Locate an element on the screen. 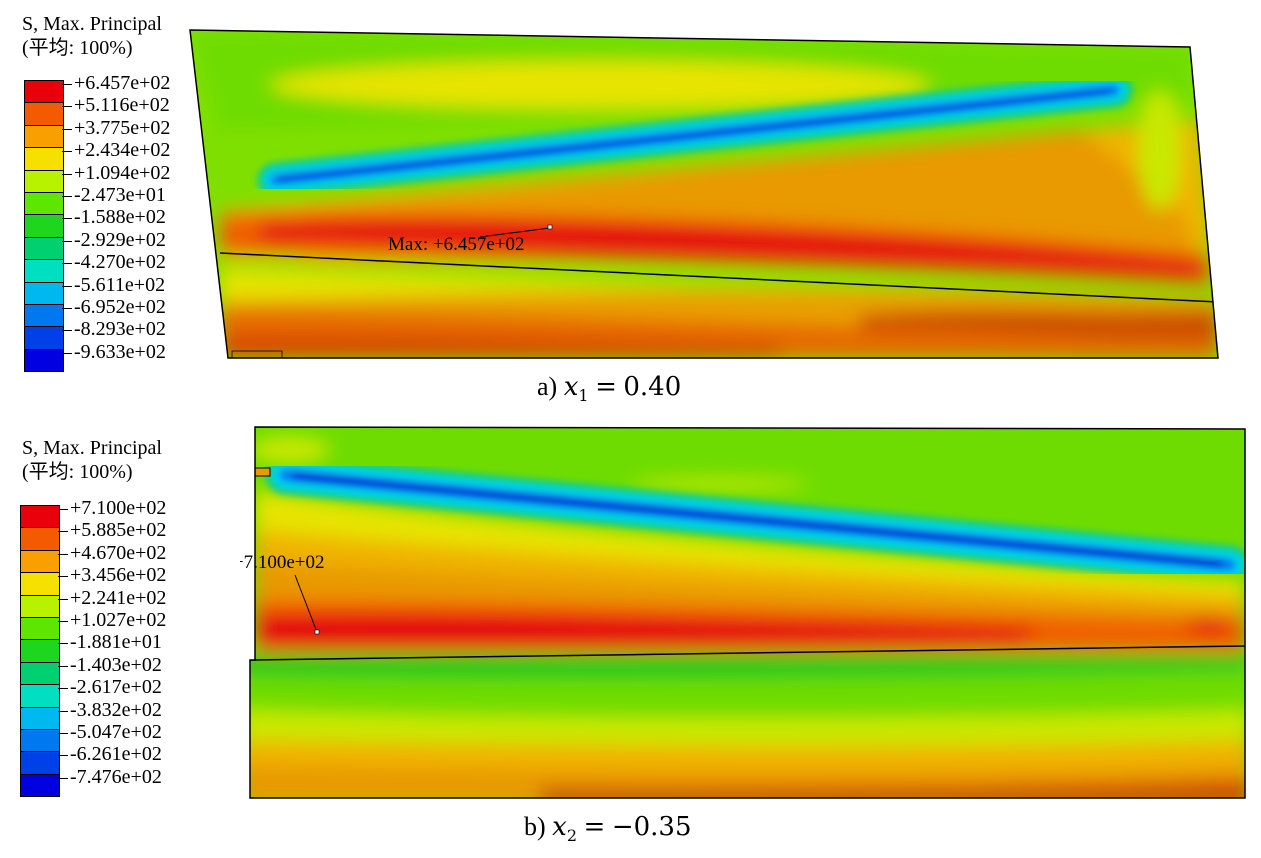 The image size is (1261, 858). legend-tick-label: +5.116e+02 is located at coordinates (116, 105).